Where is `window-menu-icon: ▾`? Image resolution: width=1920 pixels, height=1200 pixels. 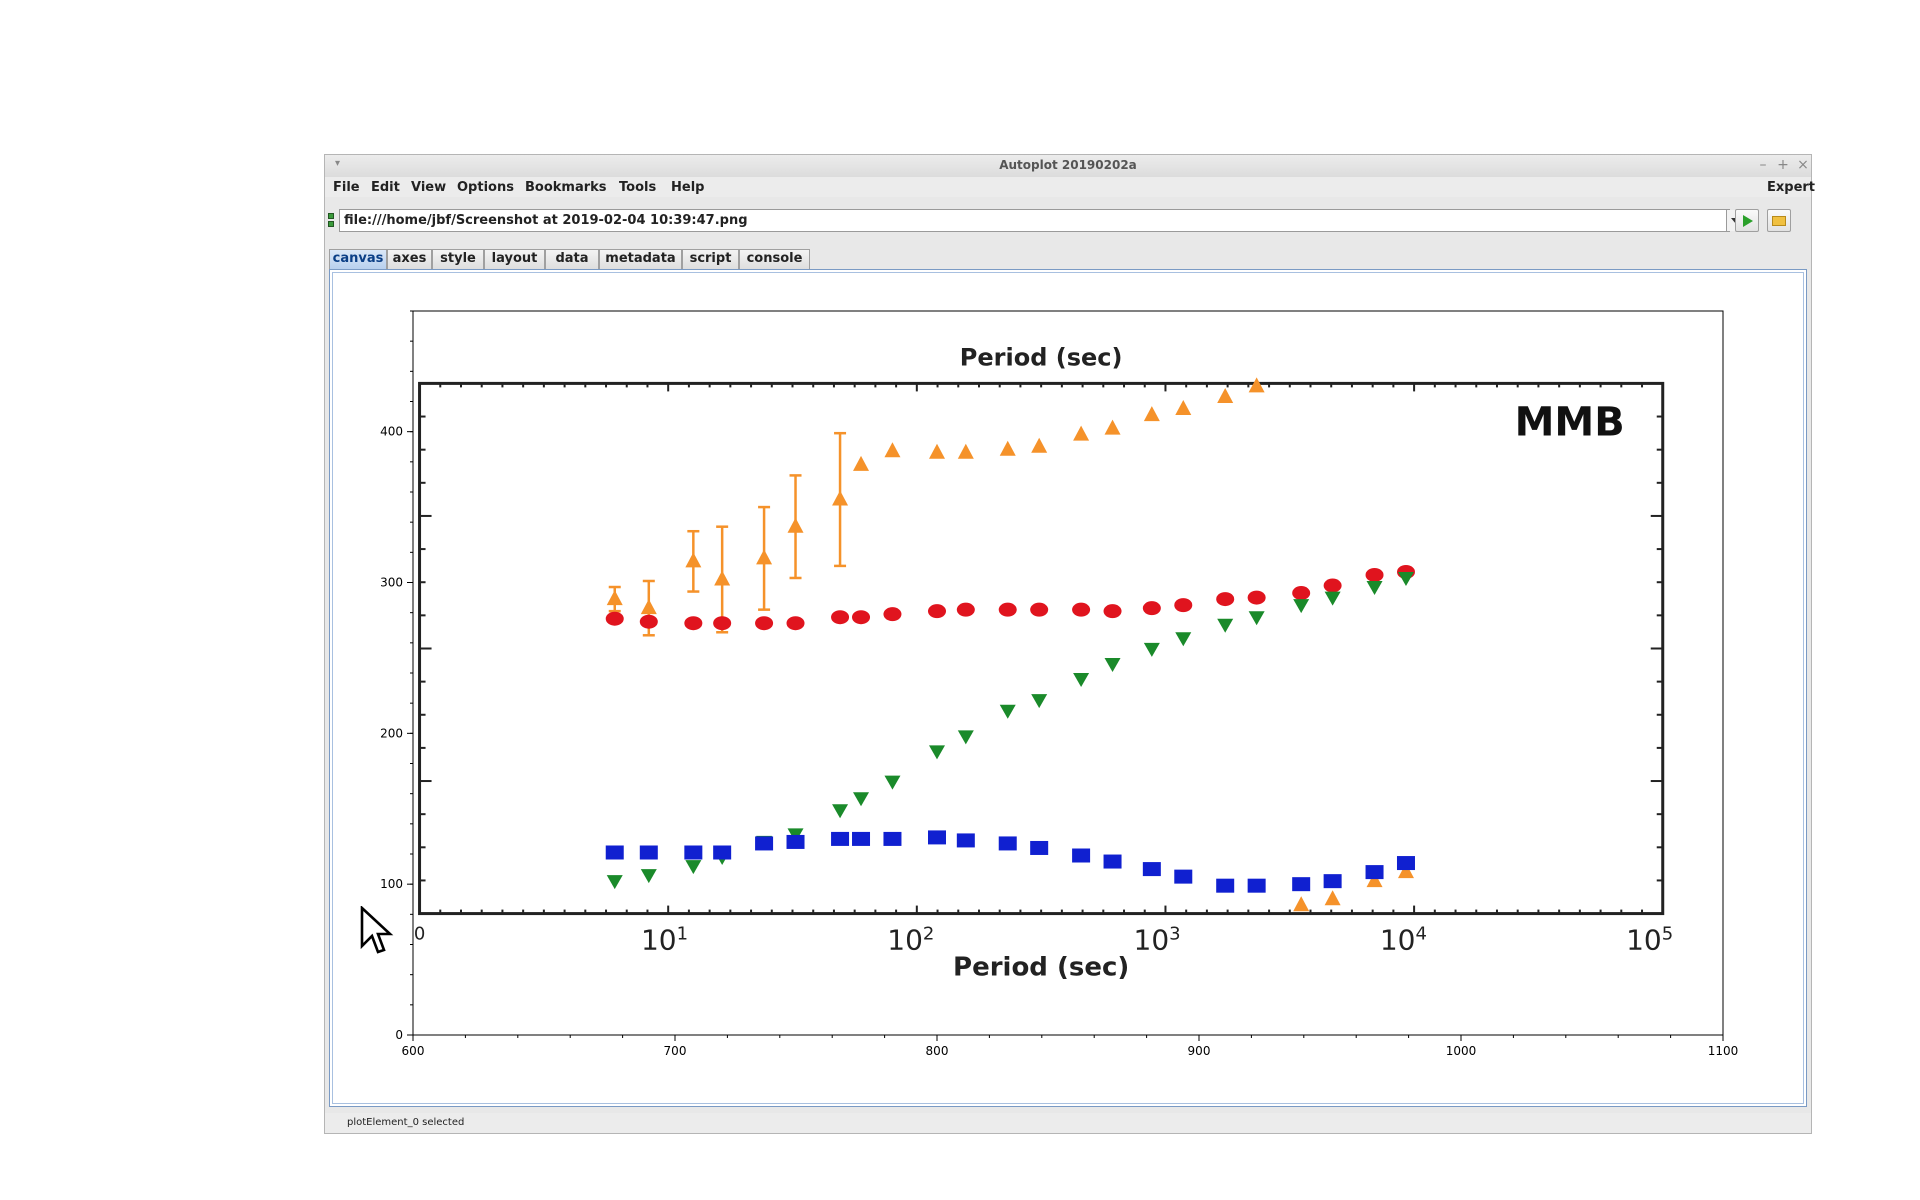 window-menu-icon: ▾ is located at coordinates (338, 163).